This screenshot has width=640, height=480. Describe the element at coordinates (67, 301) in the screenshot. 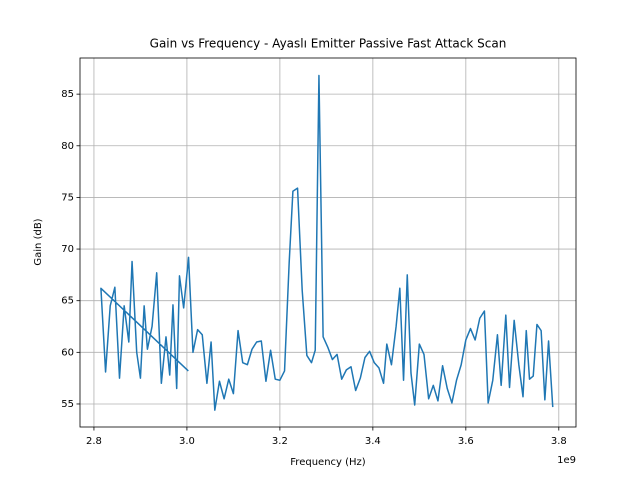

I see `y-tick-label: 65` at that location.